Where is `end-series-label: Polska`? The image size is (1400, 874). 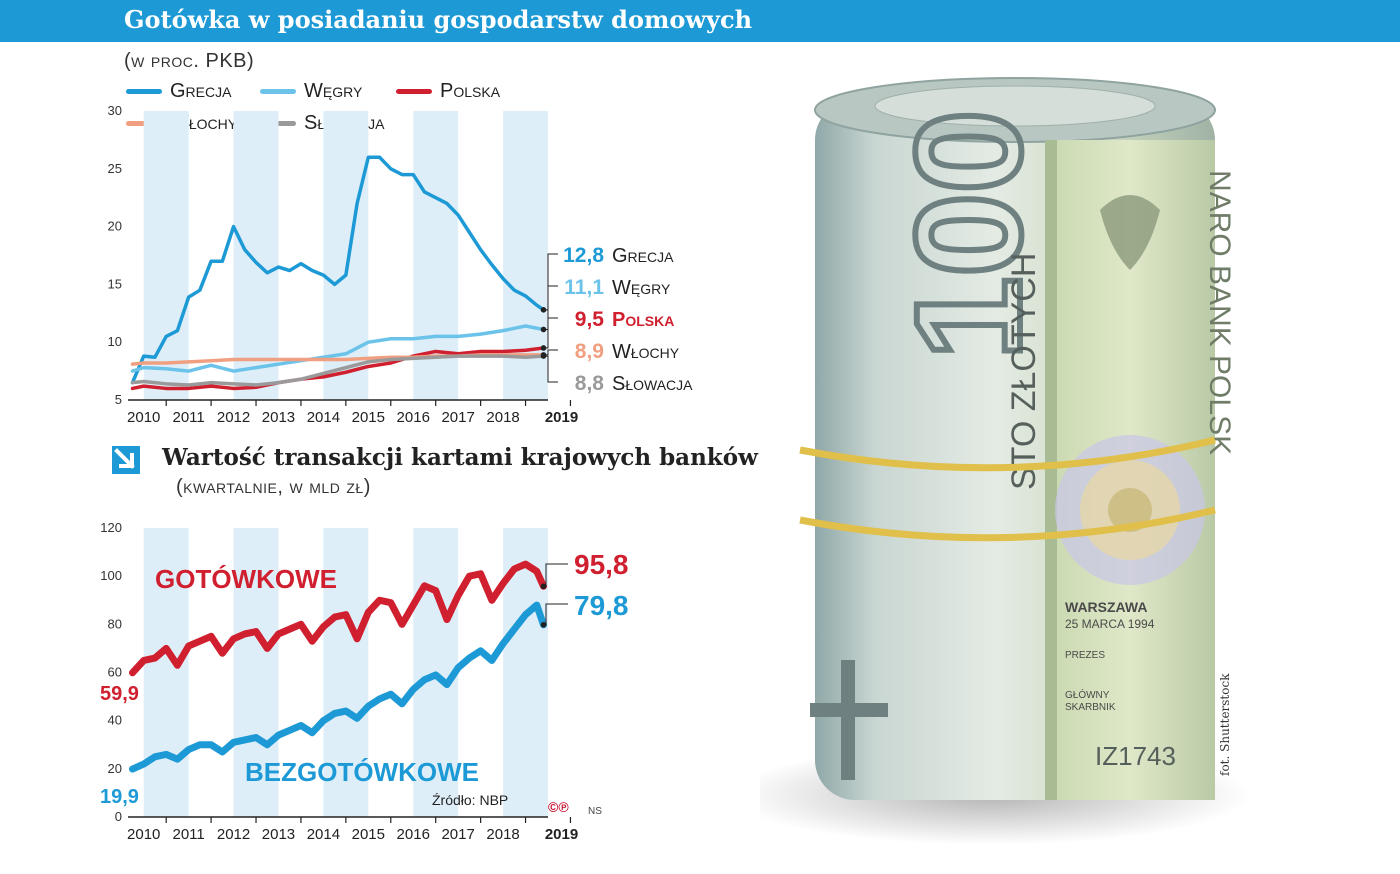 end-series-label: Polska is located at coordinates (643, 320).